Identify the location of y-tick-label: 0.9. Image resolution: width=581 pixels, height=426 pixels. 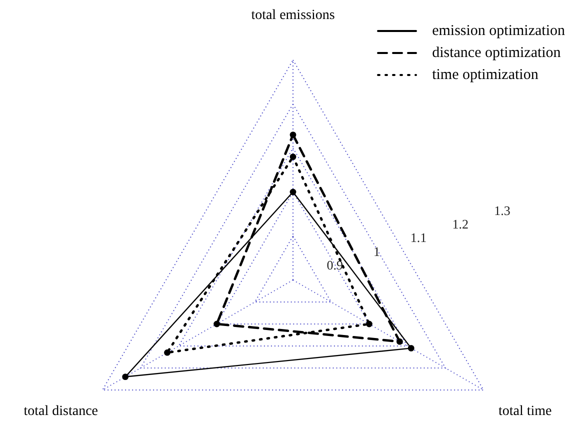
(334, 264).